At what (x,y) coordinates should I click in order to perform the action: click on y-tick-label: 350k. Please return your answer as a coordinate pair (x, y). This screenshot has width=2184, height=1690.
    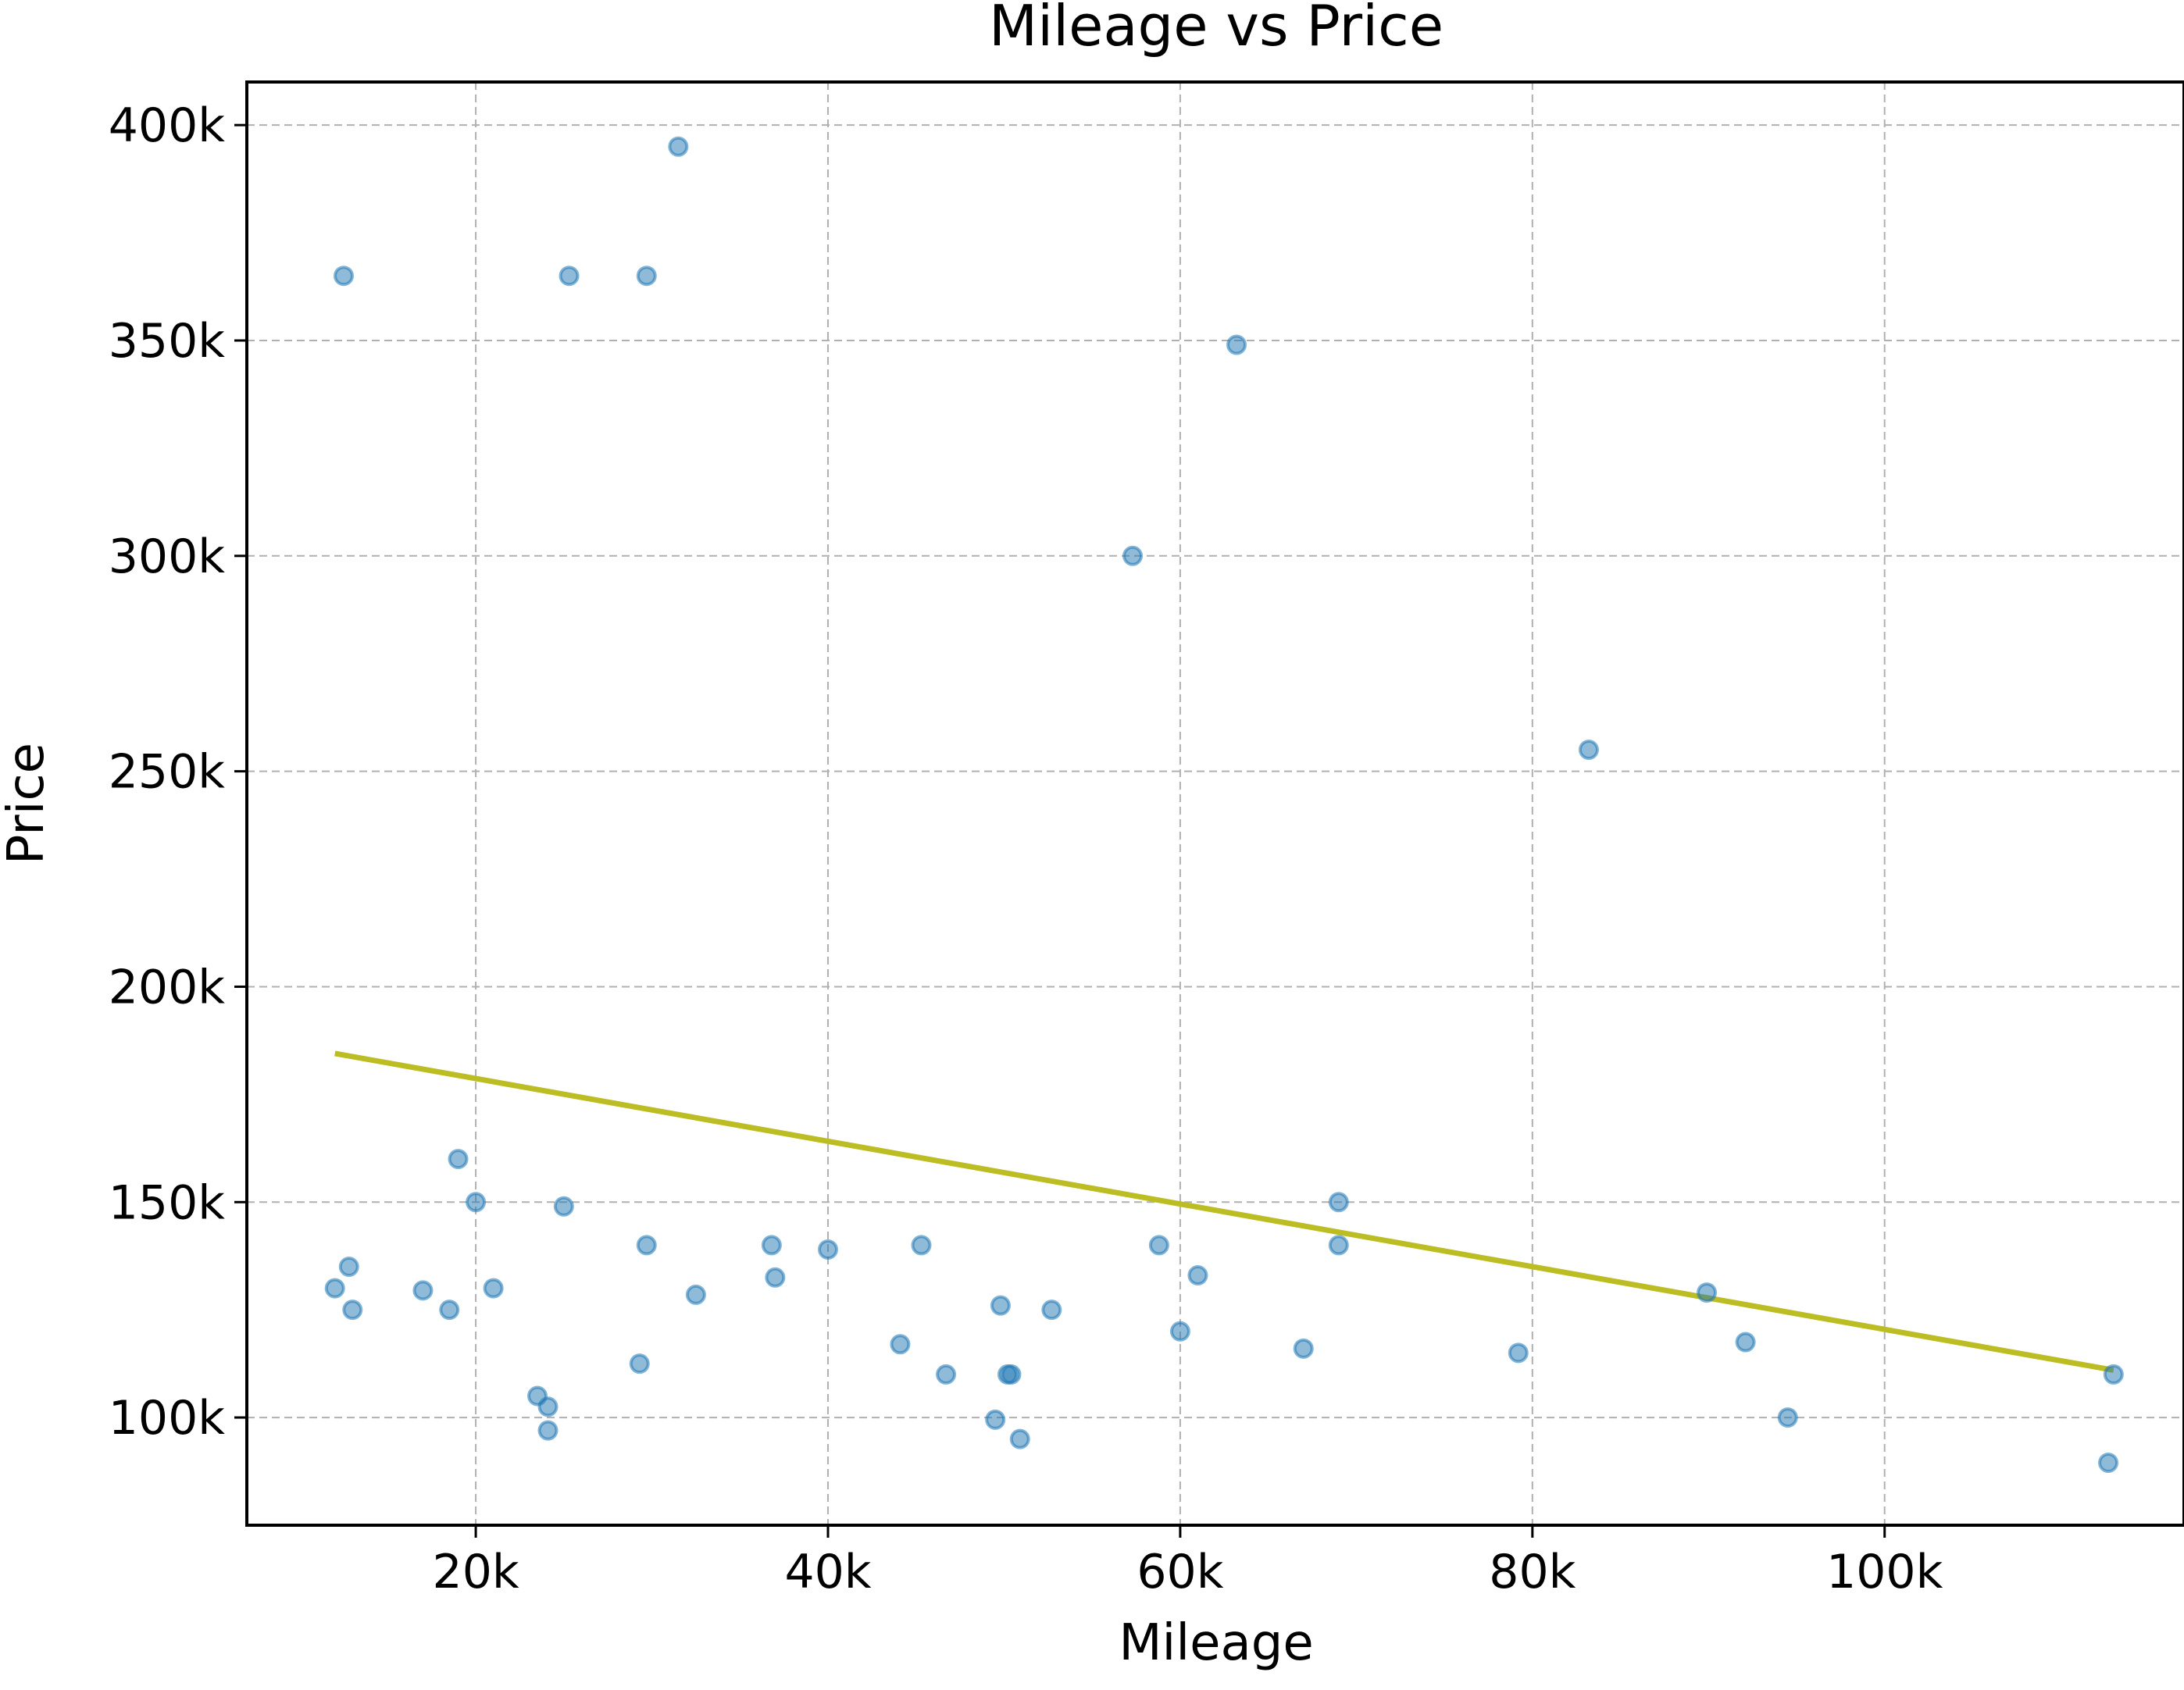
    Looking at the image, I should click on (167, 341).